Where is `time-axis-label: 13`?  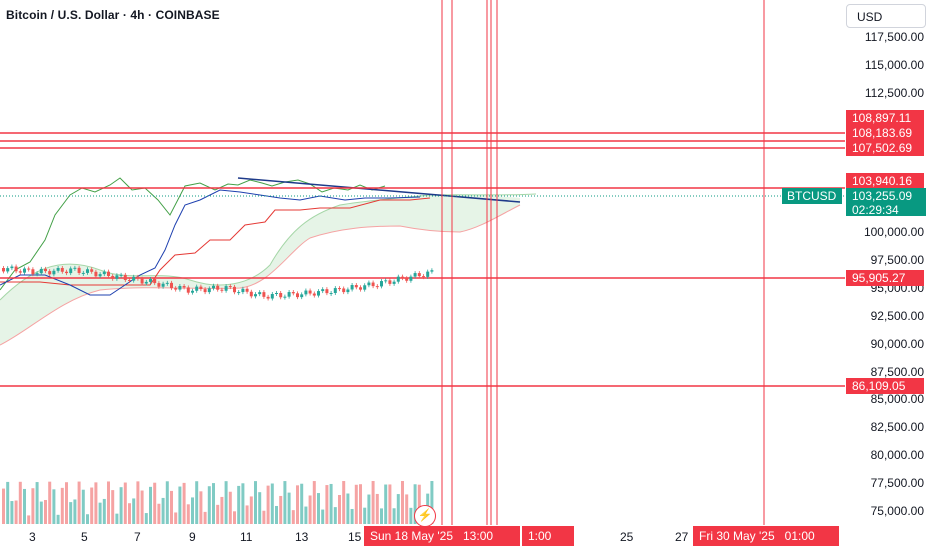
time-axis-label: 13 is located at coordinates (302, 537).